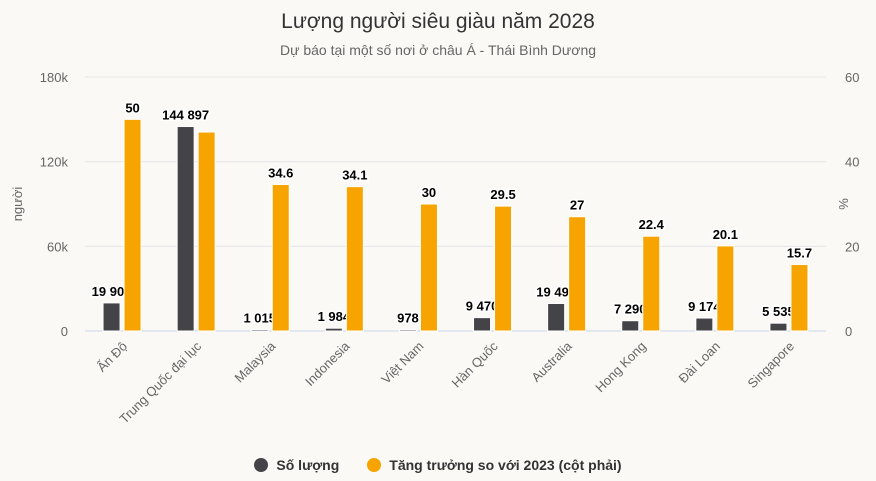 The image size is (876, 481). What do you see at coordinates (577, 205) in the screenshot?
I see `data-label: 27` at bounding box center [577, 205].